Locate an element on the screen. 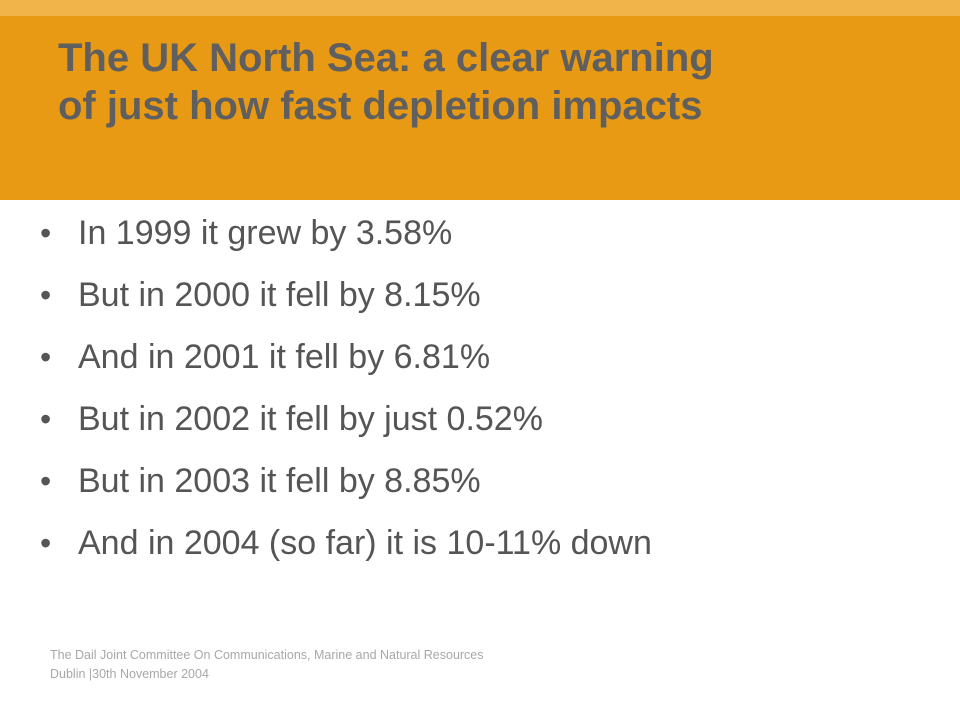 The height and width of the screenshot is (720, 960). bullet-item: • But in 2000 it fell by 8.15% is located at coordinates (490, 307).